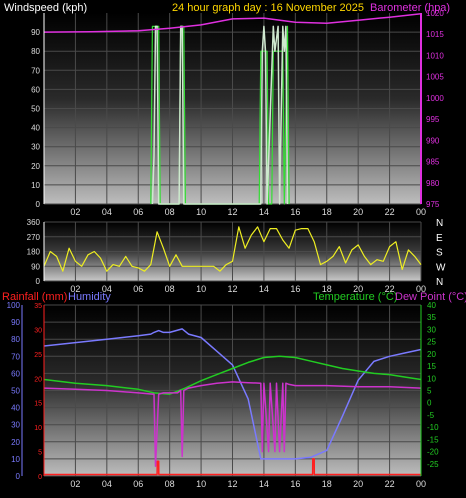  What do you see at coordinates (15, 373) in the screenshot?
I see `humidity-tick-label: 60` at bounding box center [15, 373].